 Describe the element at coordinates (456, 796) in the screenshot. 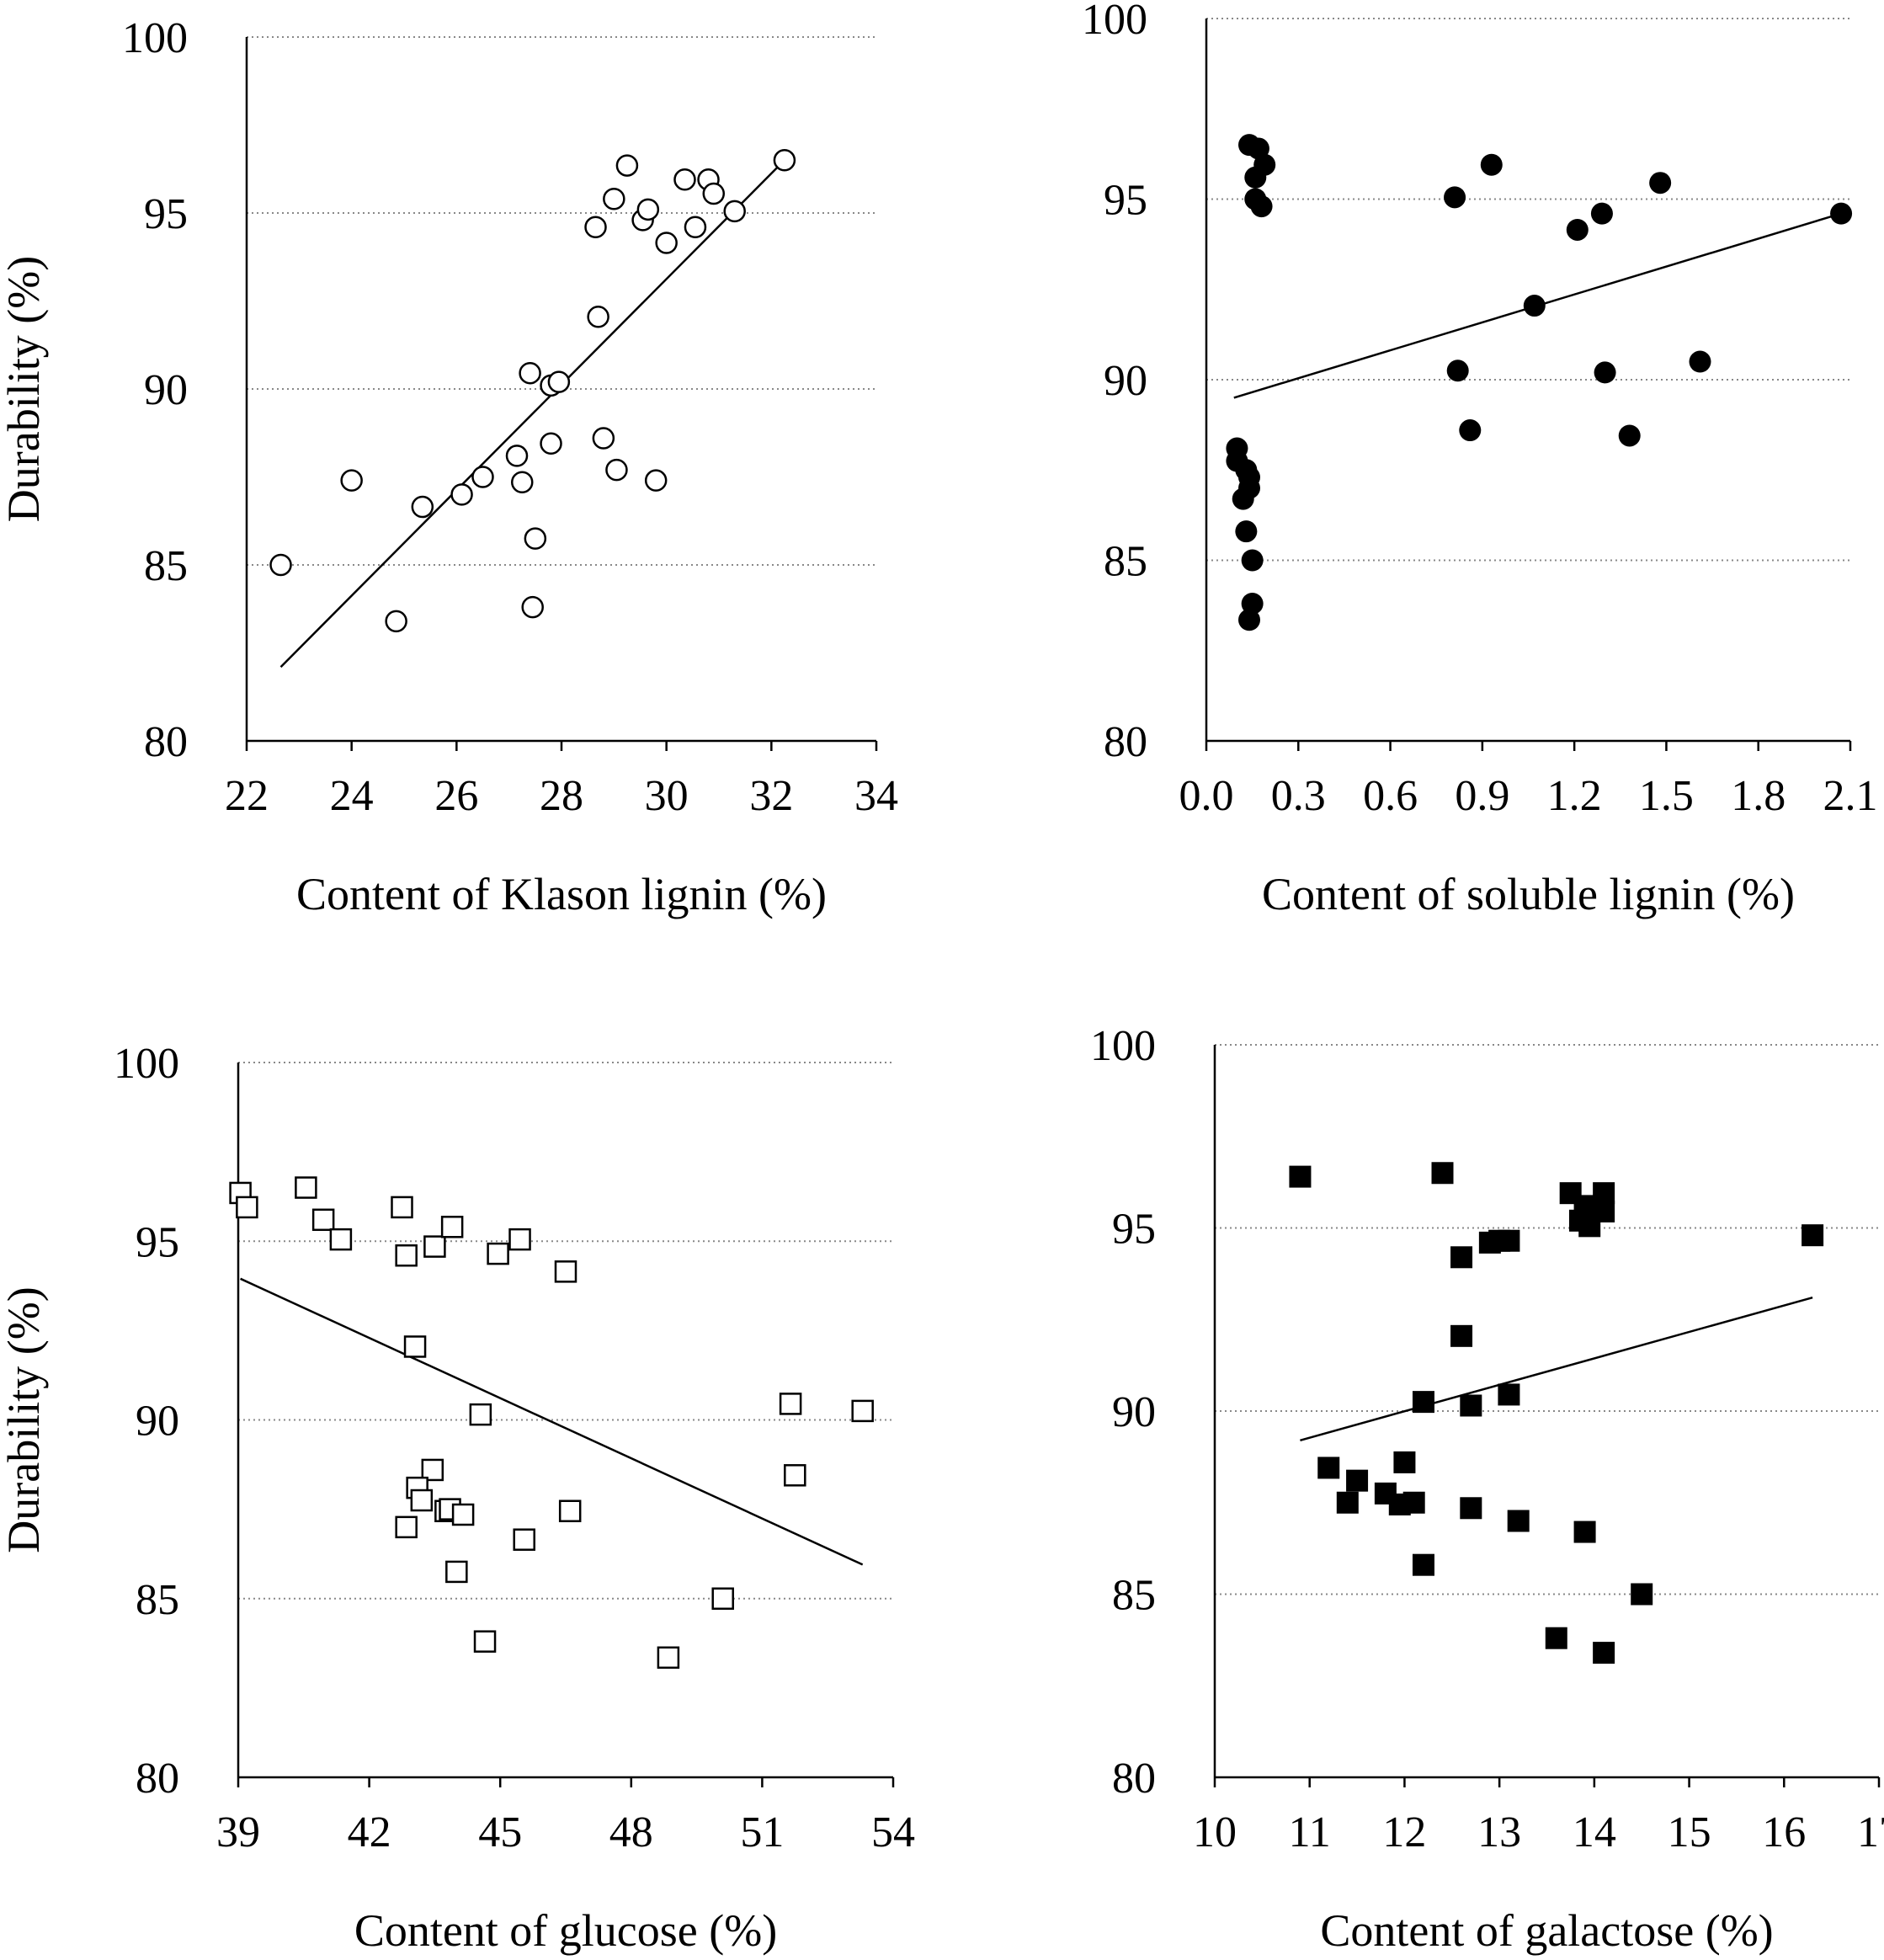

I see `x-tick-label: 26` at that location.